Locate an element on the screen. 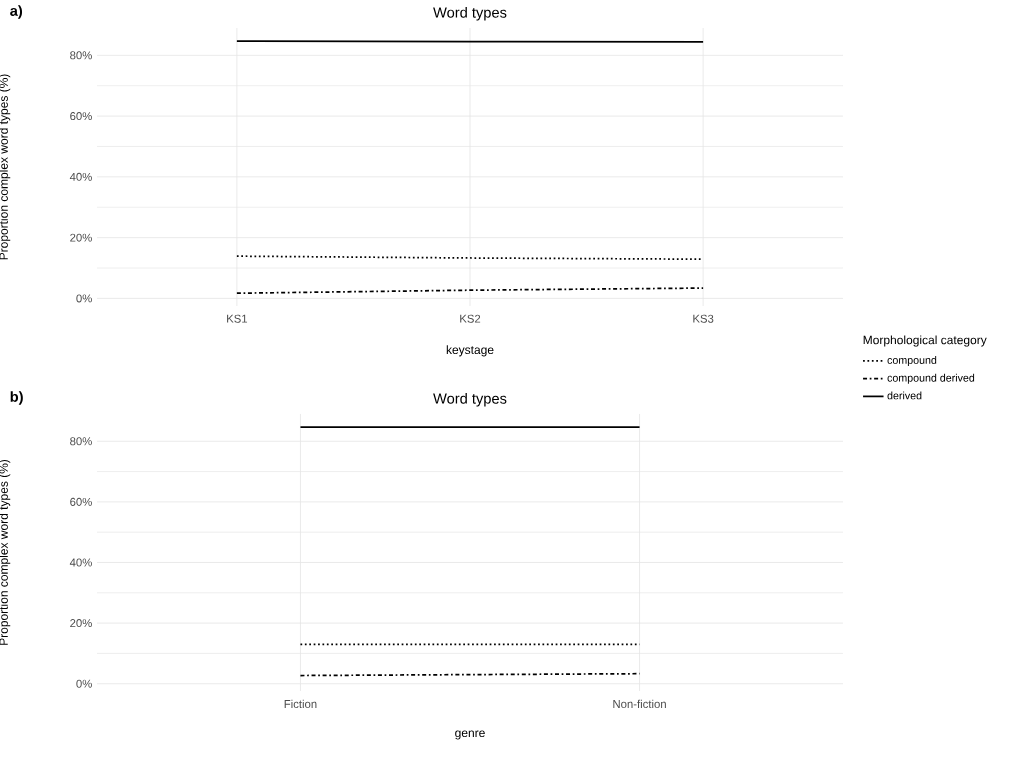 This screenshot has height=761, width=1029. x-tick-label: Non-fiction is located at coordinates (639, 704).